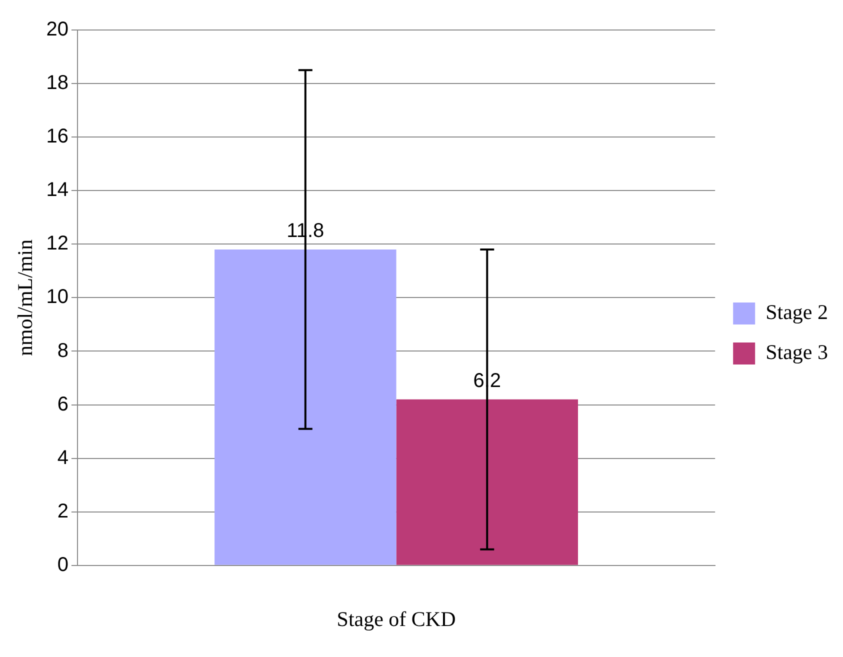  Describe the element at coordinates (797, 352) in the screenshot. I see `legend-label: Stage 3` at that location.